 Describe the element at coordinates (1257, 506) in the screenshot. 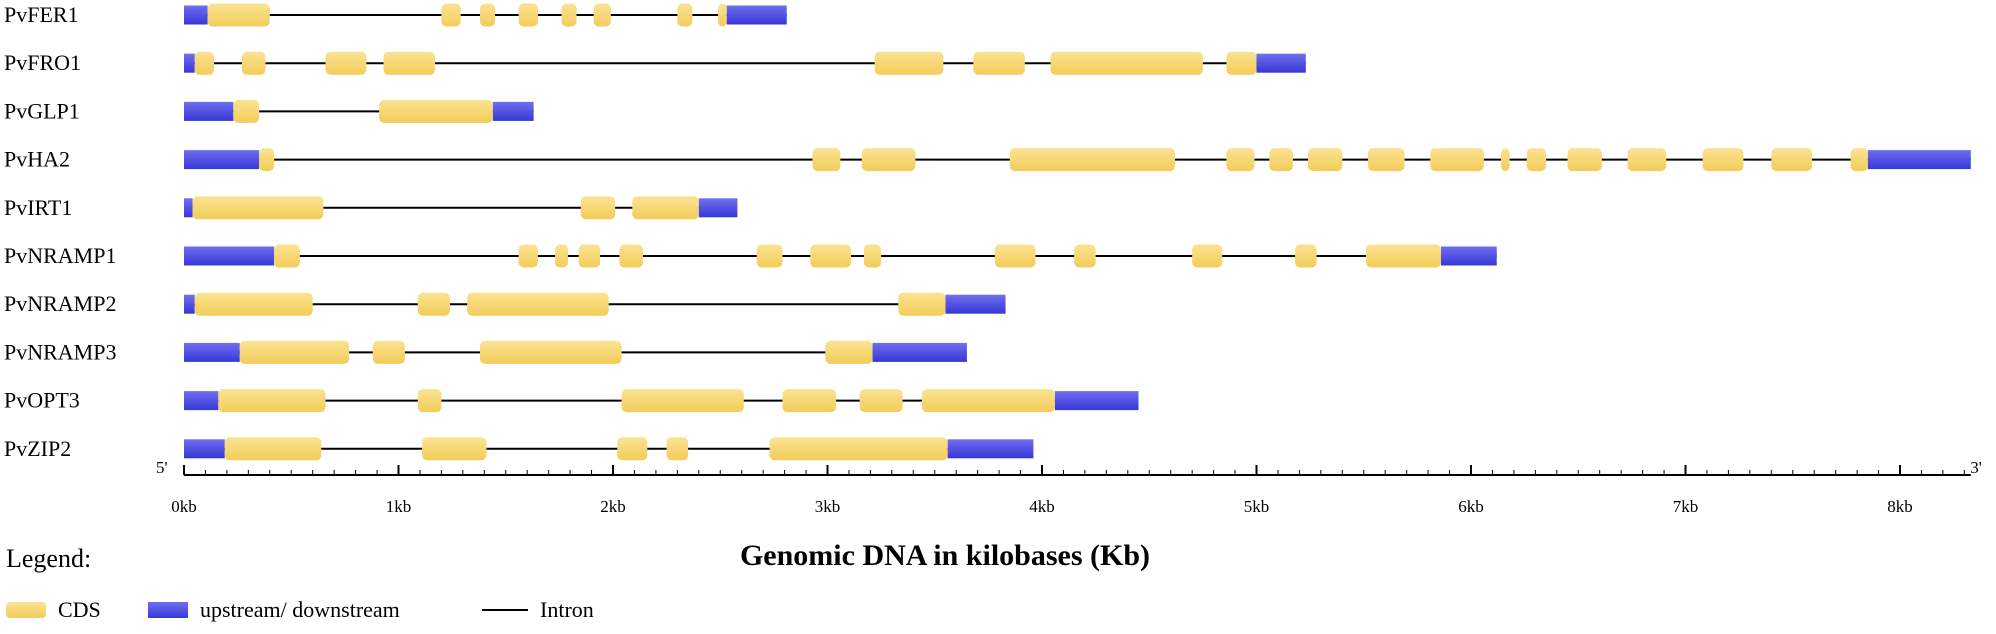

I see `tick-label: 5kb` at that location.